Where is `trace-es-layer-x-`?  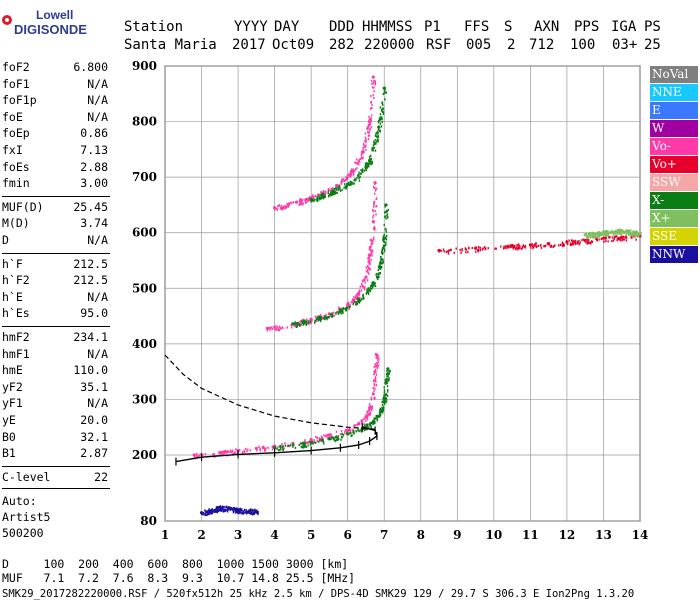
trace-es-layer-x- is located at coordinates (612, 234).